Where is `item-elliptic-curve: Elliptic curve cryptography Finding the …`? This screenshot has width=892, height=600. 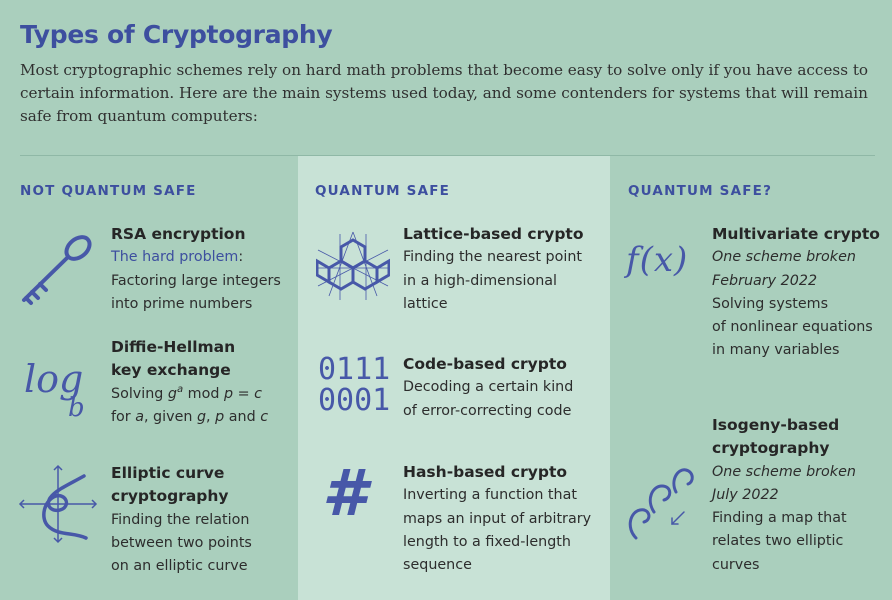
item-elliptic-curve: Elliptic curve cryptography Finding the … is located at coordinates (181, 520).